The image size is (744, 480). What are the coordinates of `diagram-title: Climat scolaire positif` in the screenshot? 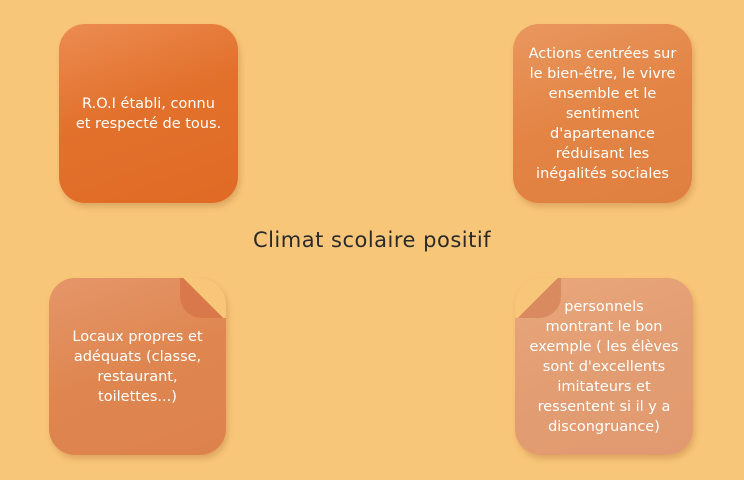 It's located at (372, 240).